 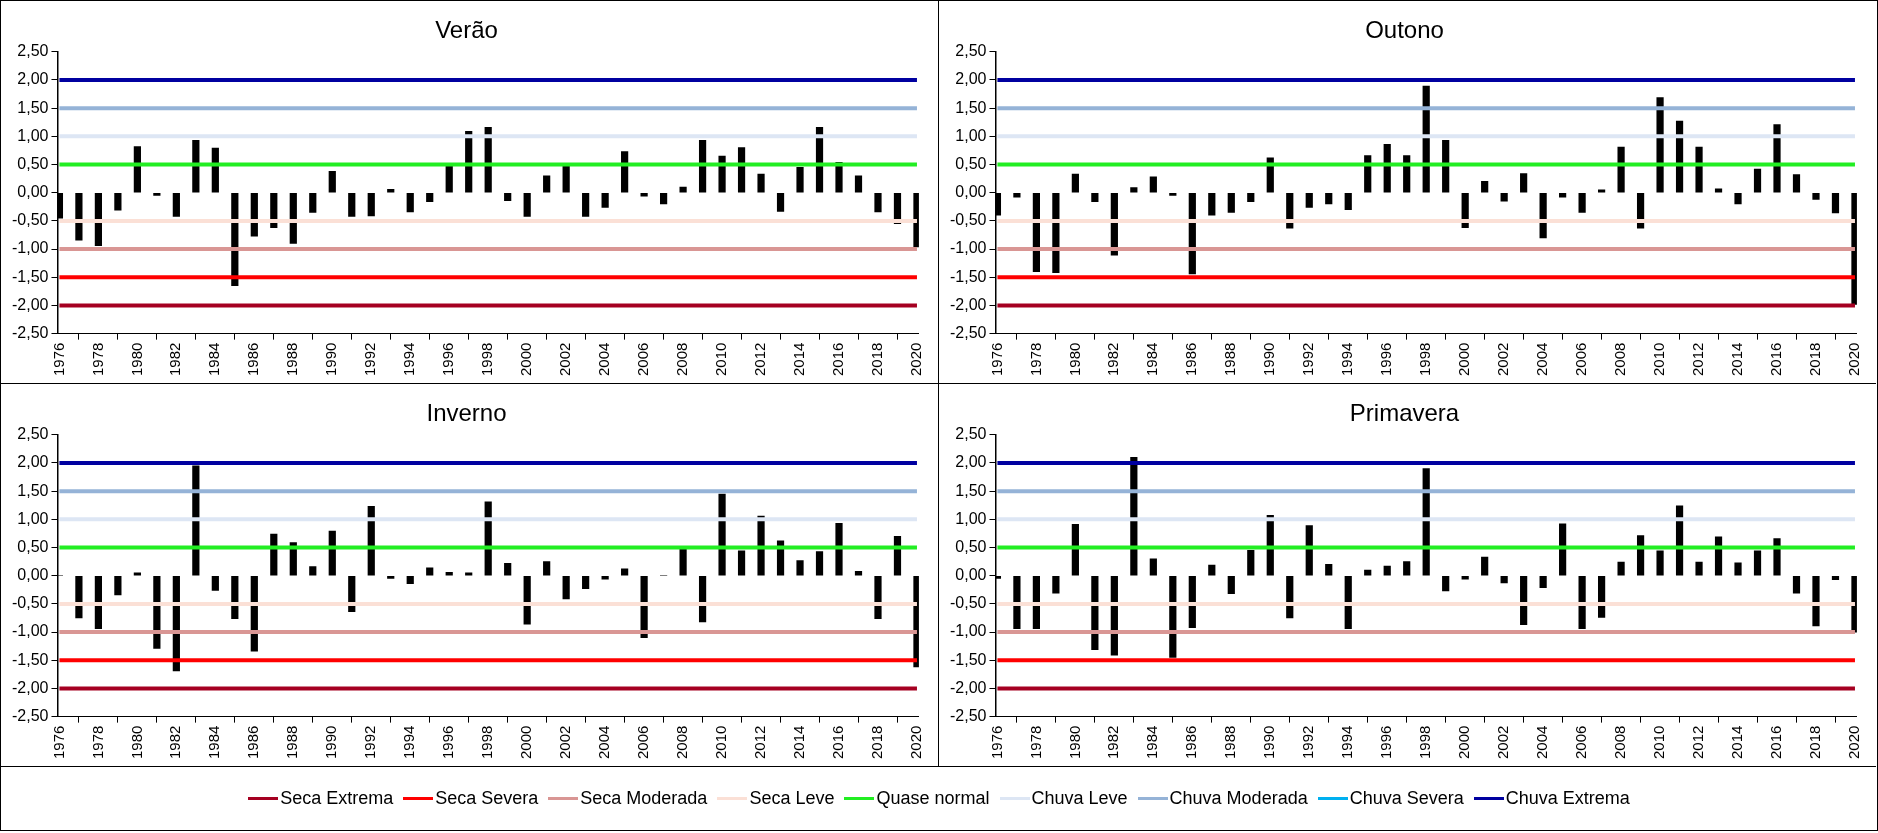 What do you see at coordinates (487, 798) in the screenshot?
I see `legend-label: Seca Severa` at bounding box center [487, 798].